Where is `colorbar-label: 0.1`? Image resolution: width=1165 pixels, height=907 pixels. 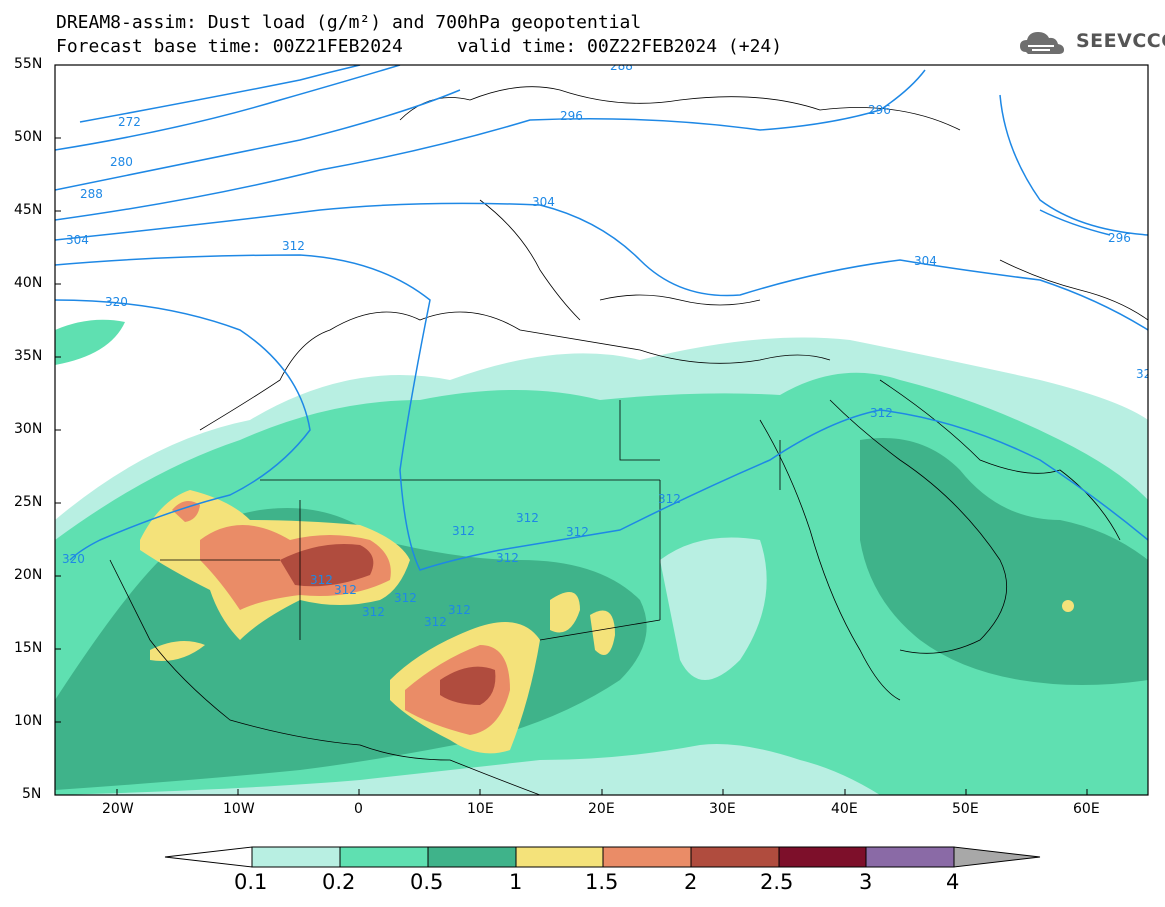 colorbar-label: 0.1 is located at coordinates (251, 882).